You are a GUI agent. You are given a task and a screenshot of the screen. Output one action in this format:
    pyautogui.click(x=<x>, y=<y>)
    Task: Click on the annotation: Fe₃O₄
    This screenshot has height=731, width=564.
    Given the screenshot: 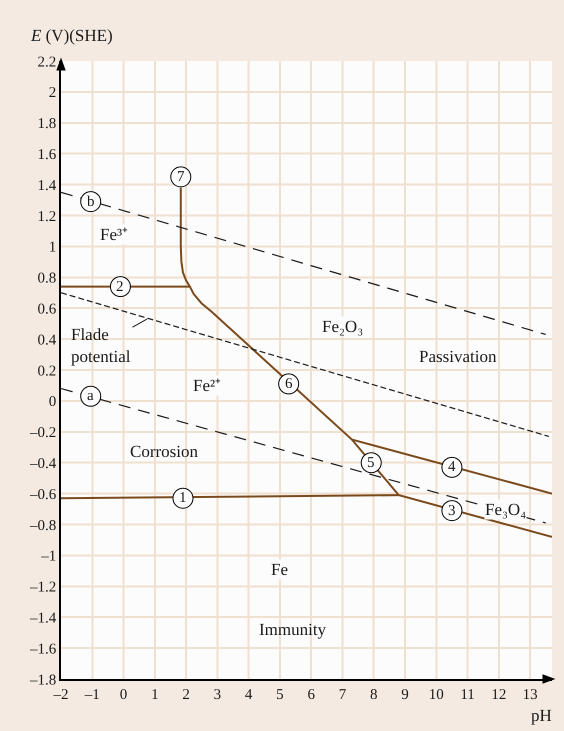 What is the action you would take?
    pyautogui.click(x=505, y=509)
    